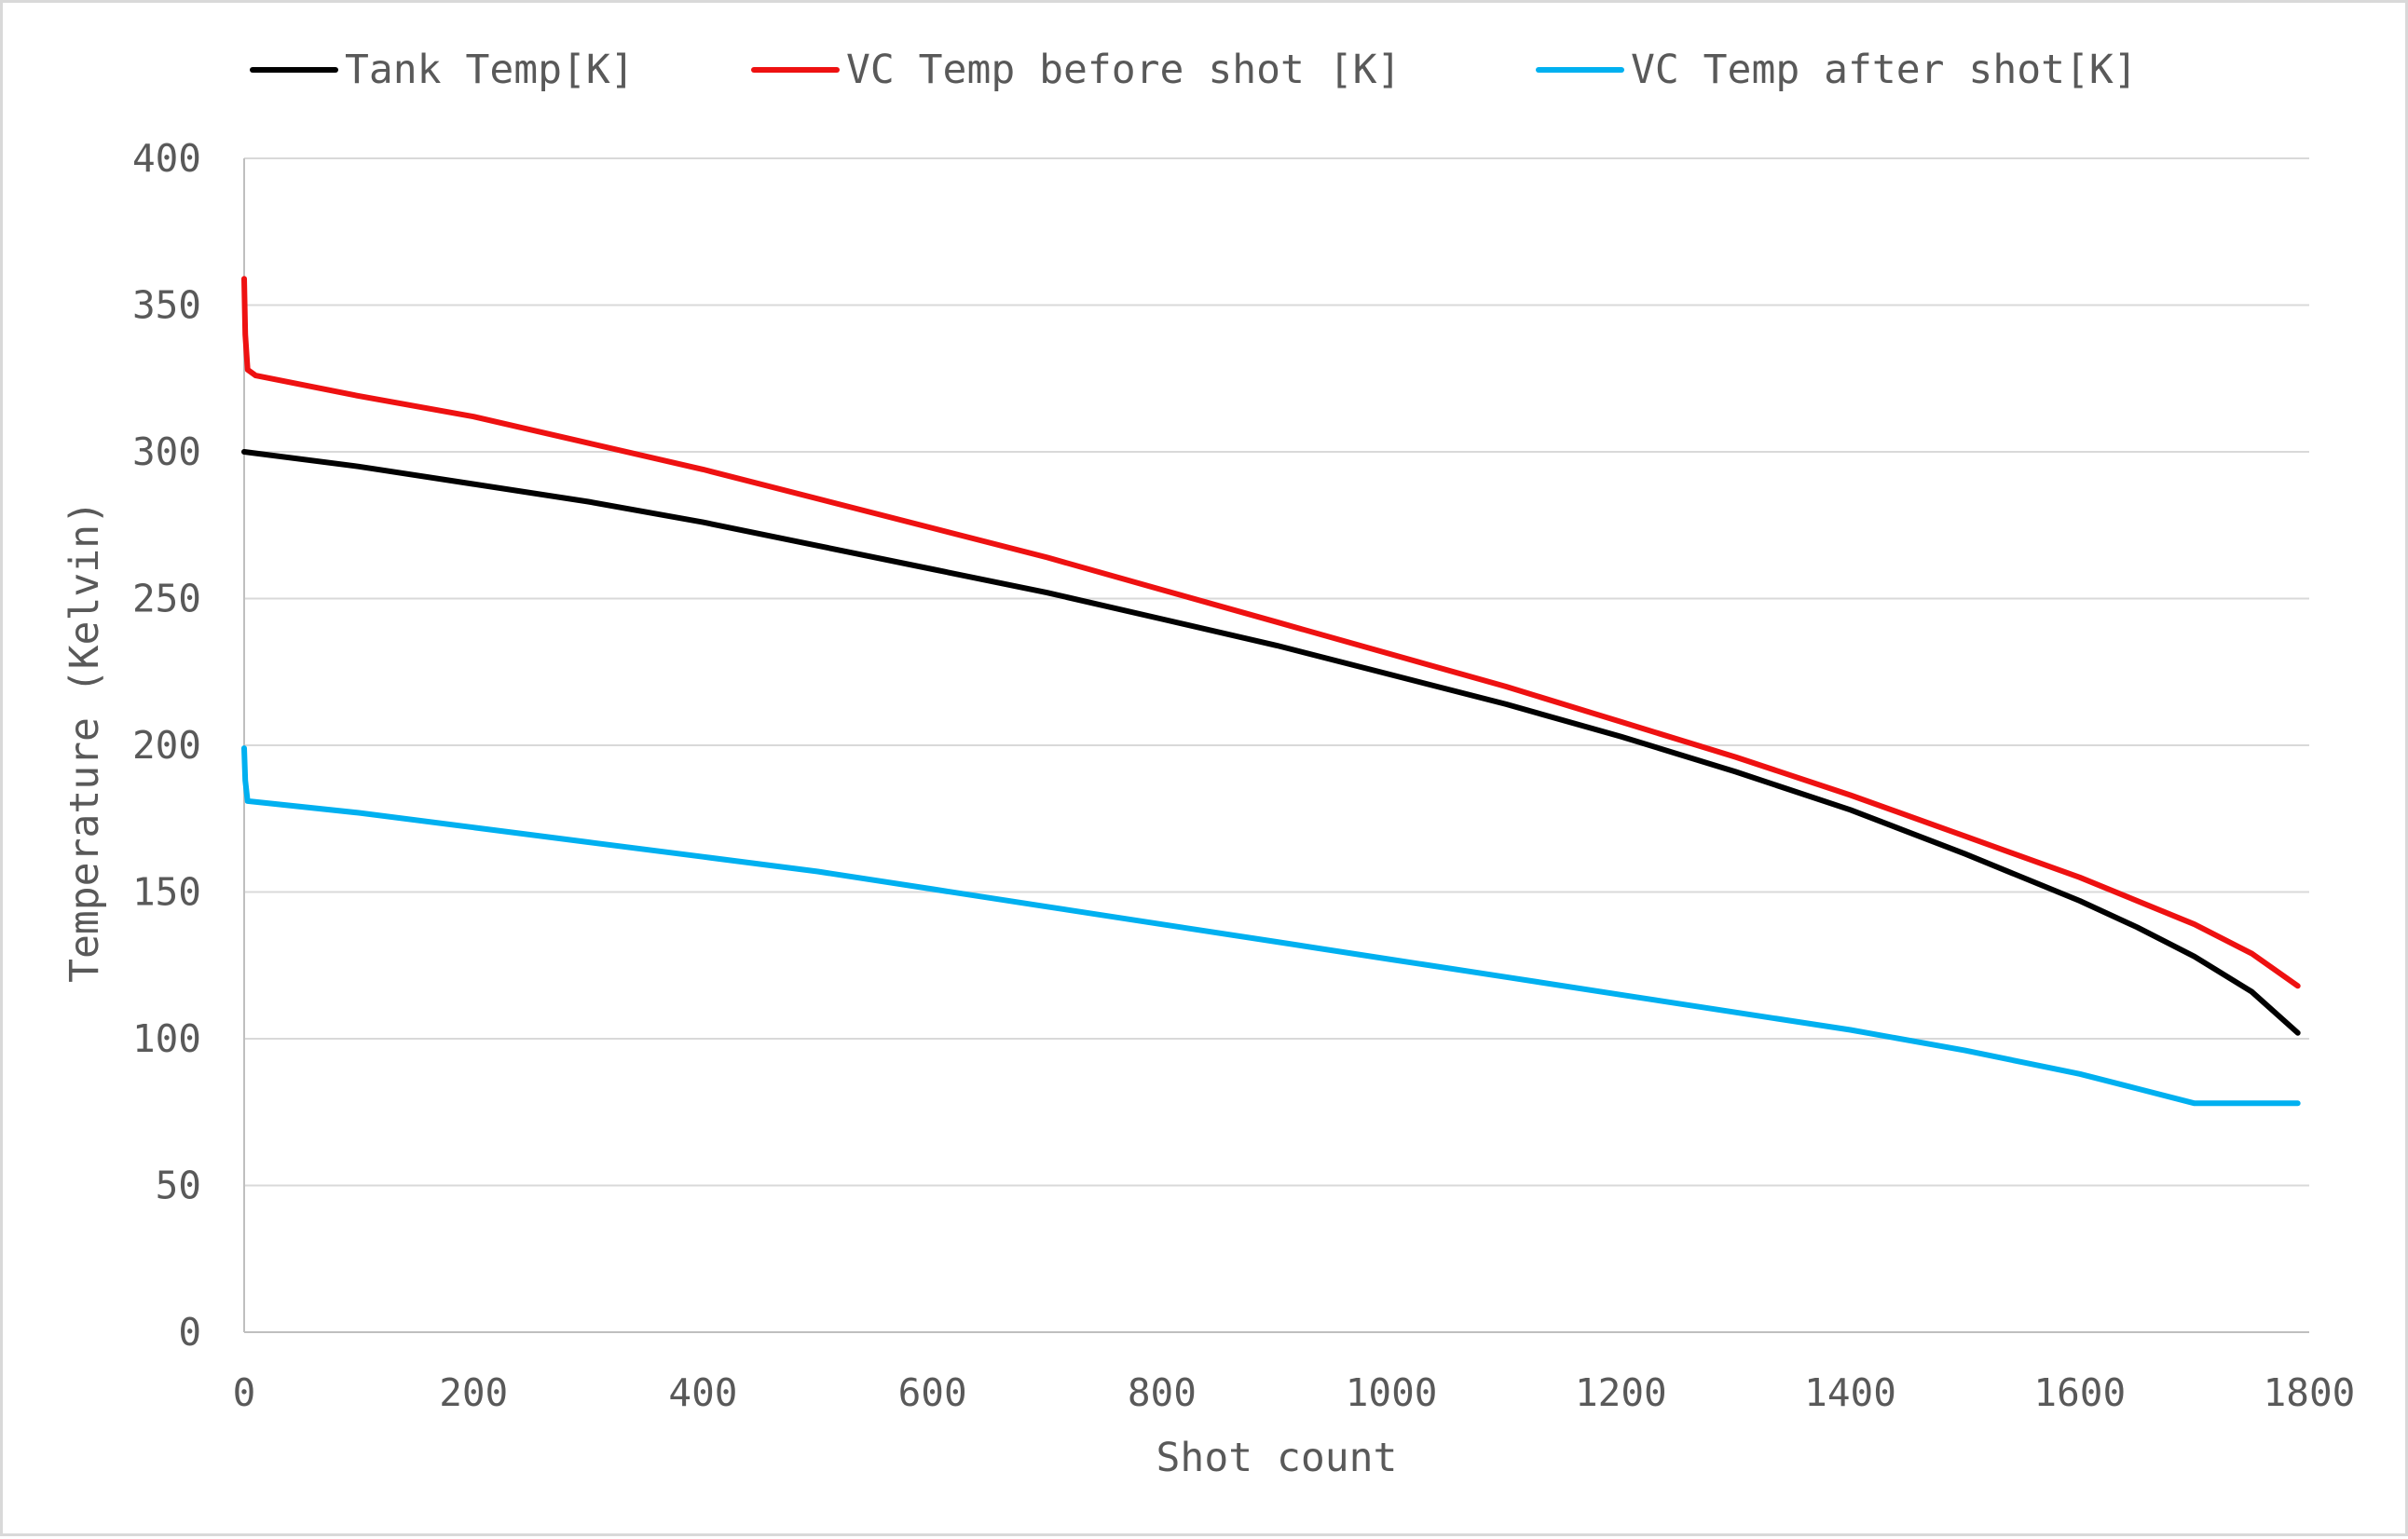 The width and height of the screenshot is (2408, 1539). I want to click on y-tick-label: 200, so click(167, 745).